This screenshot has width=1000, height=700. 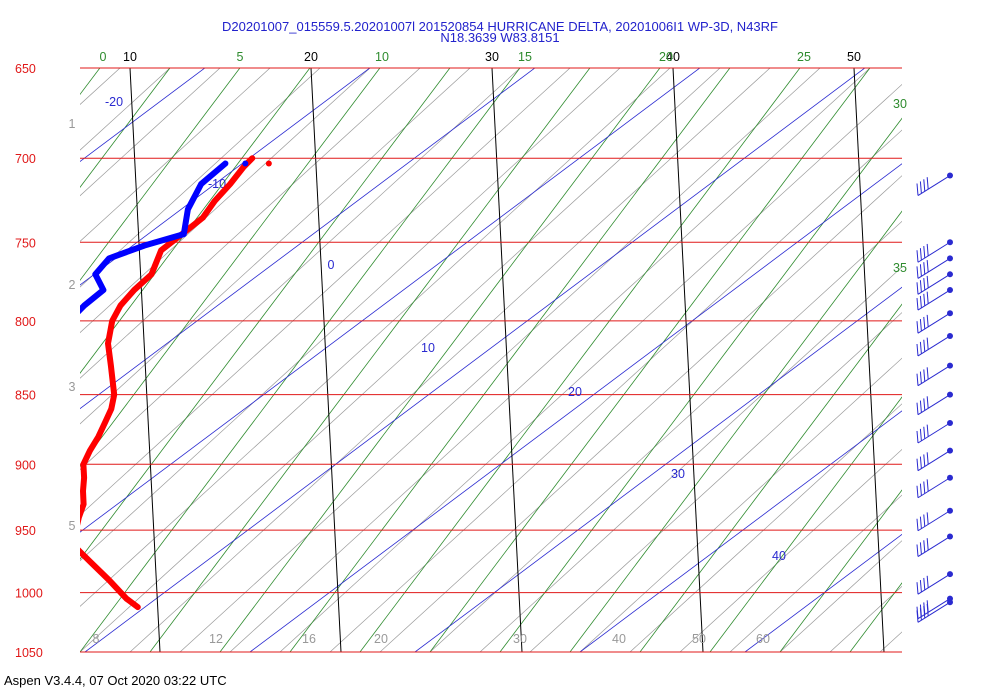 What do you see at coordinates (673, 57) in the screenshot?
I see `isotherm-label: 40` at bounding box center [673, 57].